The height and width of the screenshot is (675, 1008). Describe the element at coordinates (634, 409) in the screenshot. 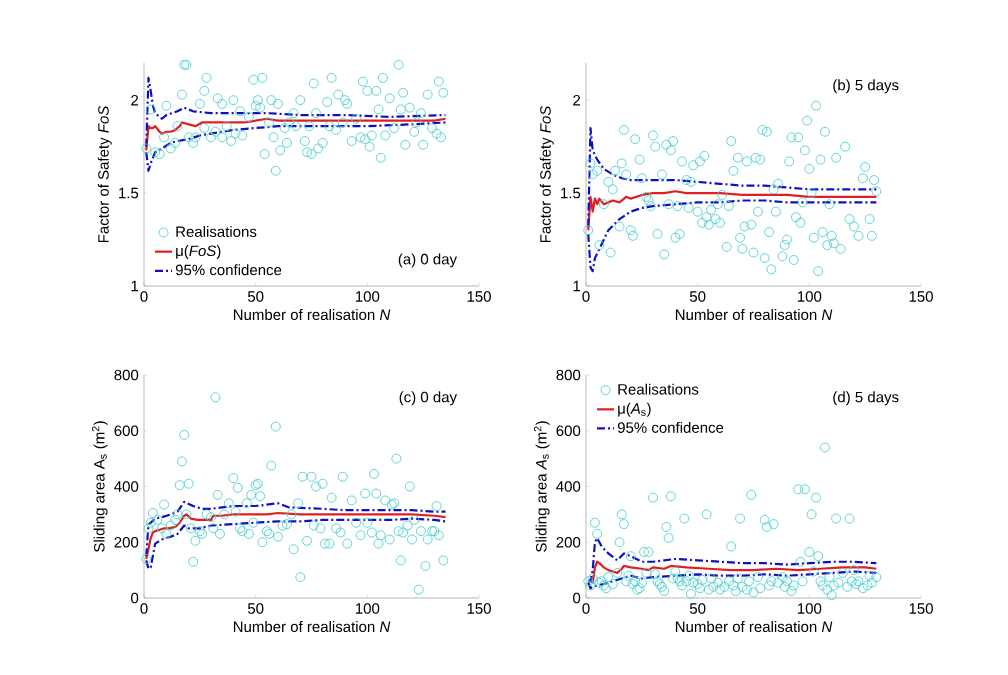

I see `legend-label: μ(A$_{s}$)` at that location.